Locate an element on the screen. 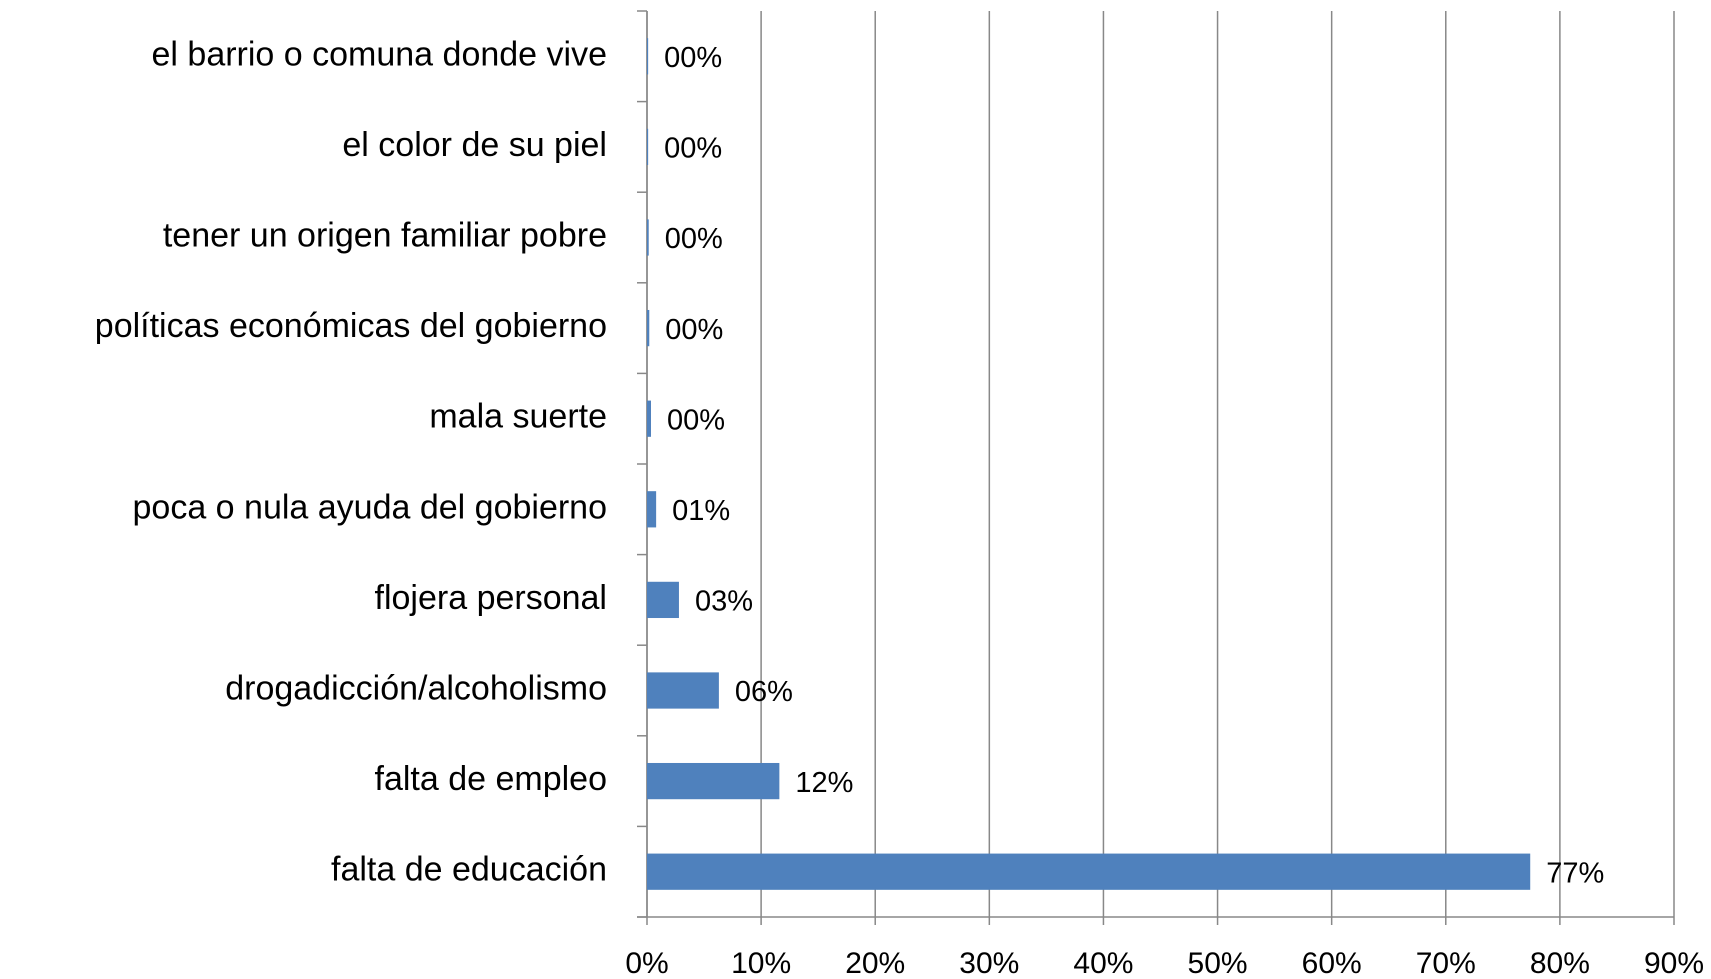  y-tick-label: flojera personal is located at coordinates (491, 598).